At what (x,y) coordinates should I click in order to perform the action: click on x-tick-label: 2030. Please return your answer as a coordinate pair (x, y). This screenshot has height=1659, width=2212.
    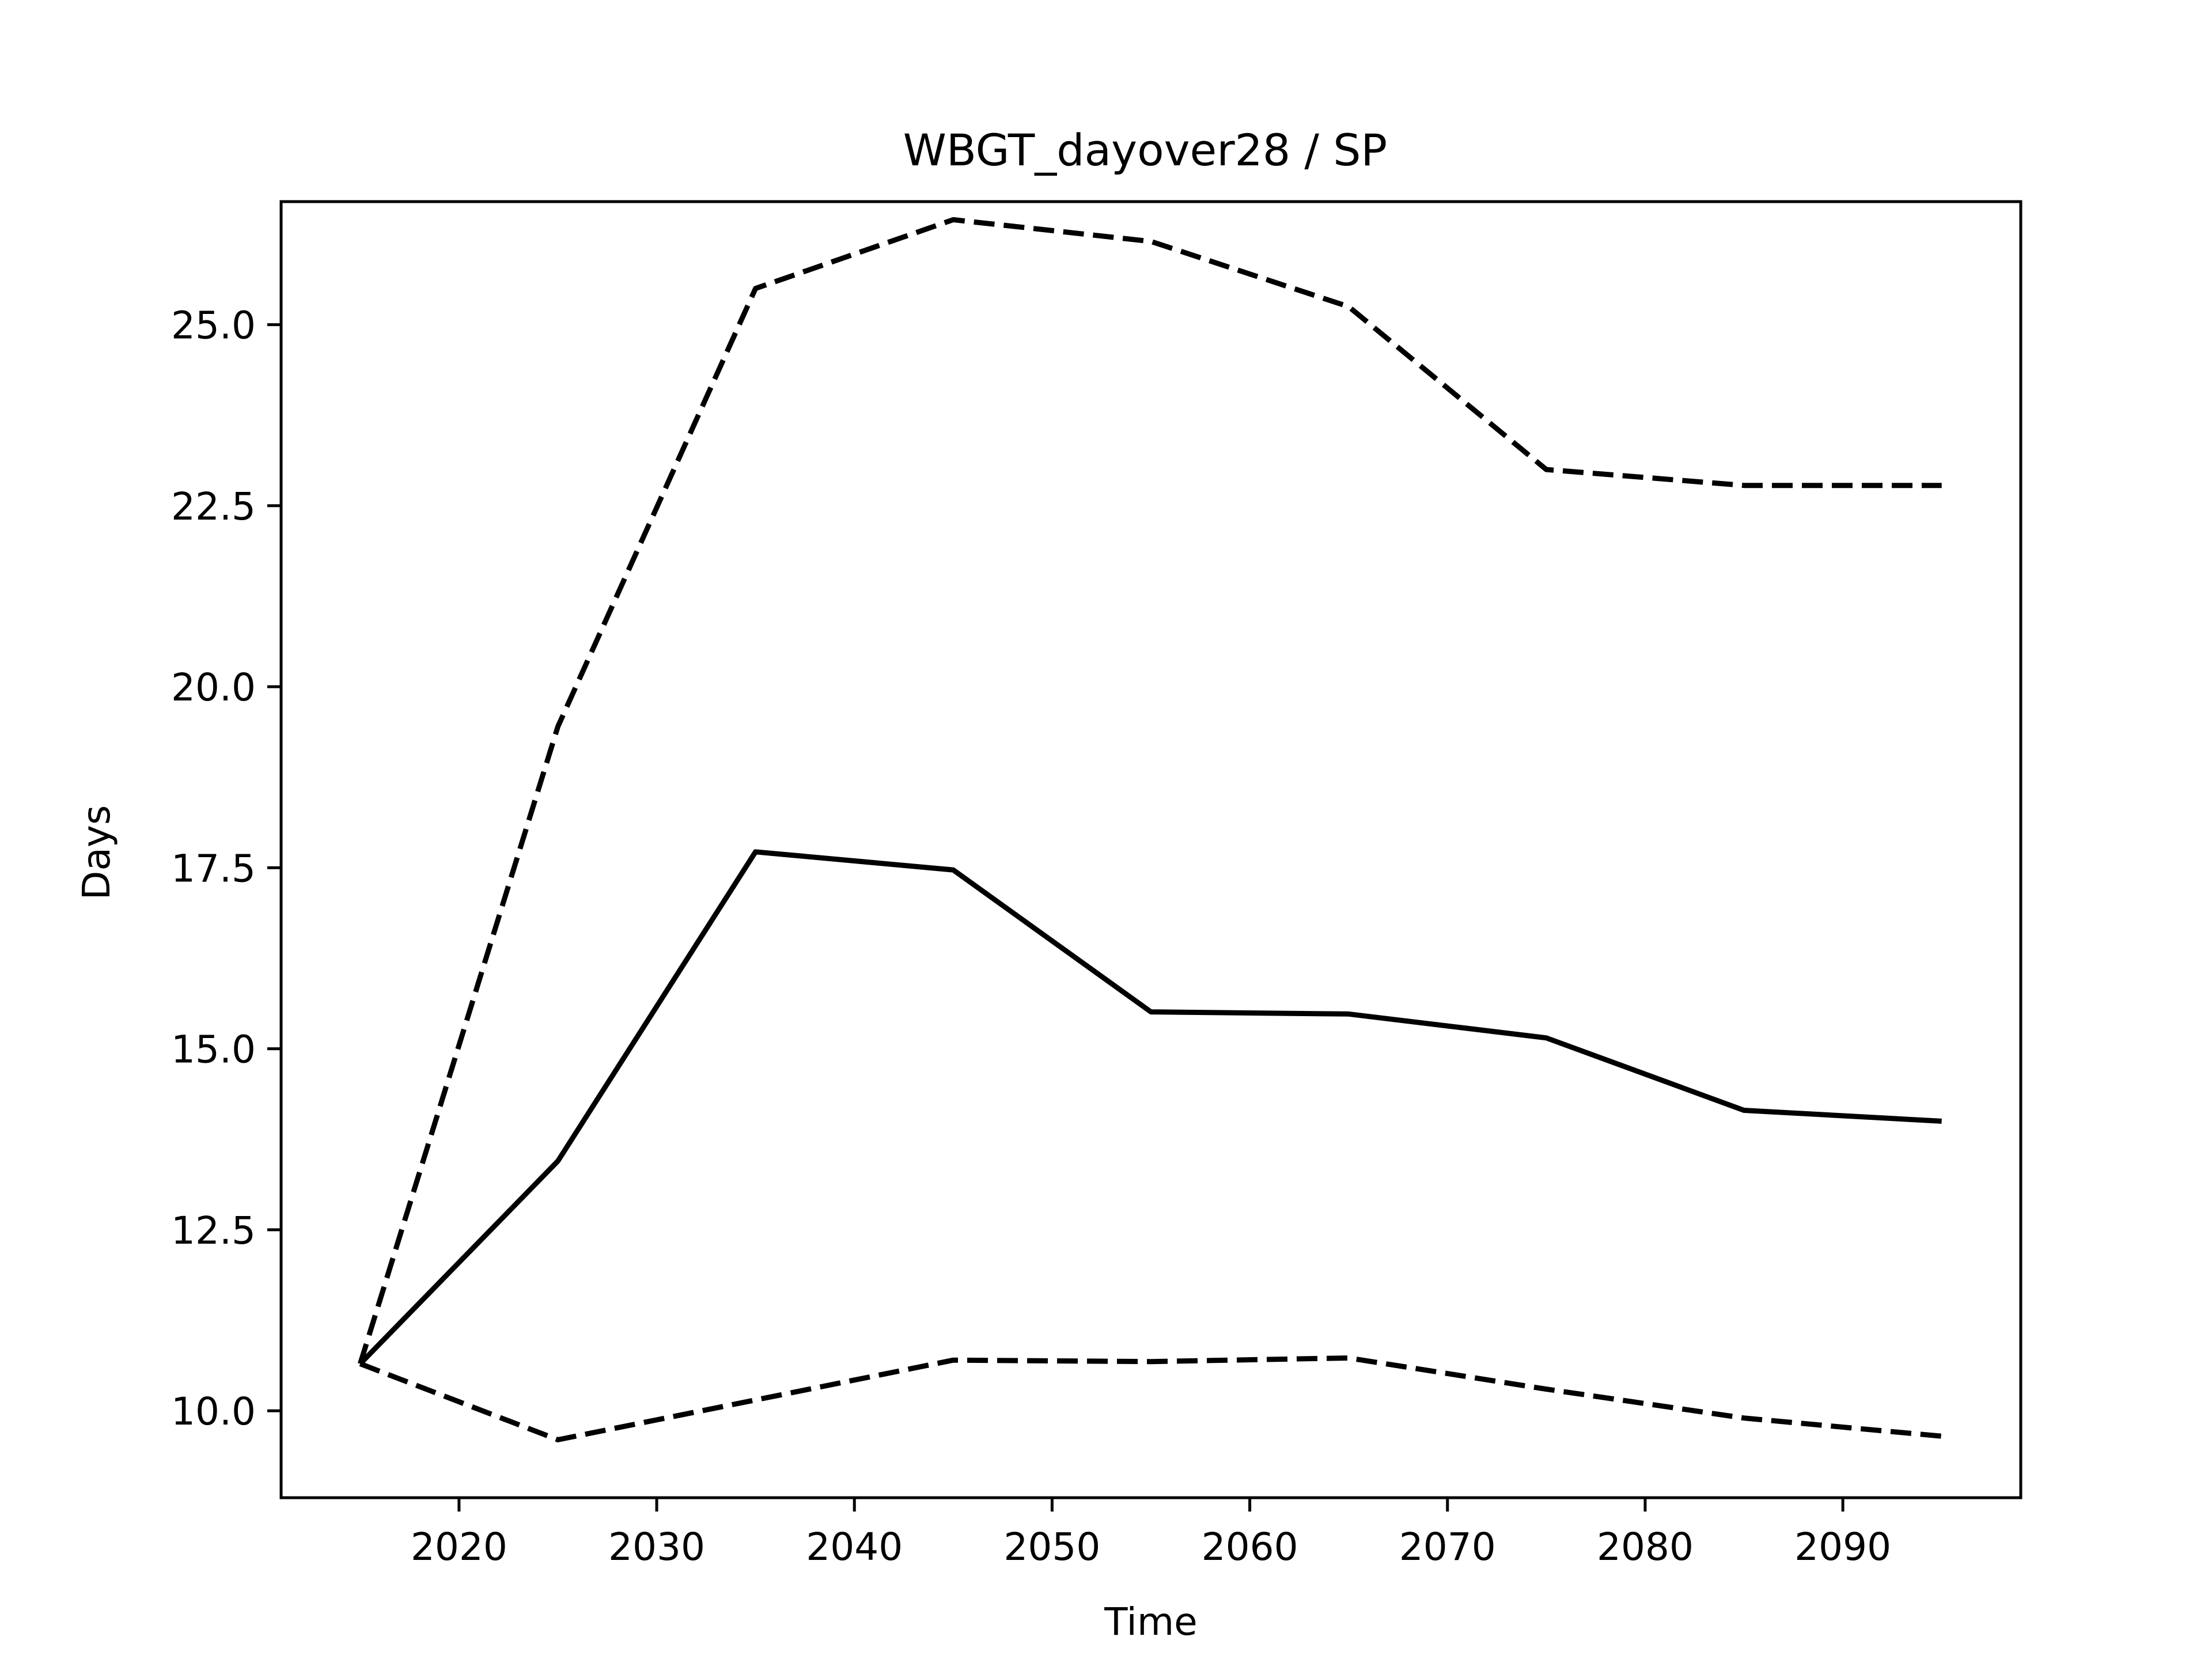
    Looking at the image, I should click on (656, 1547).